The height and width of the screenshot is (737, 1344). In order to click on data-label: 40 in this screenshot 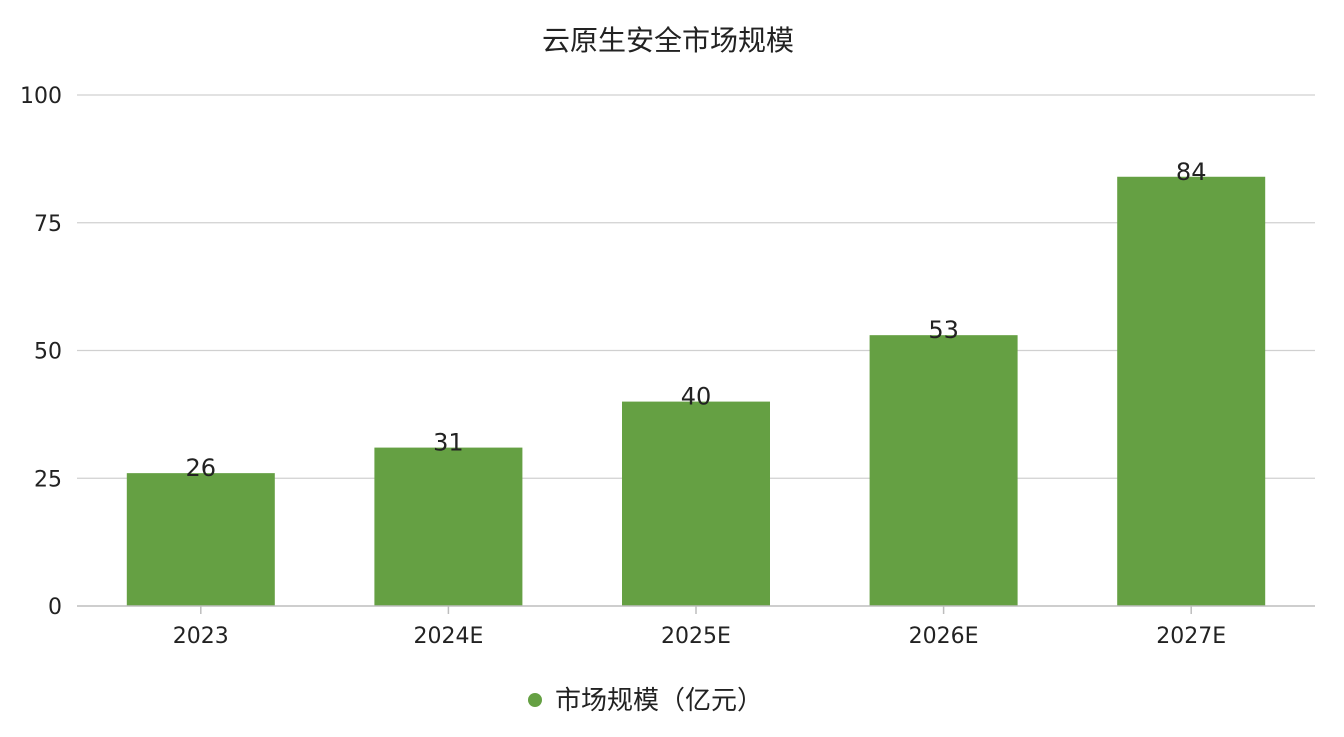, I will do `click(696, 397)`.